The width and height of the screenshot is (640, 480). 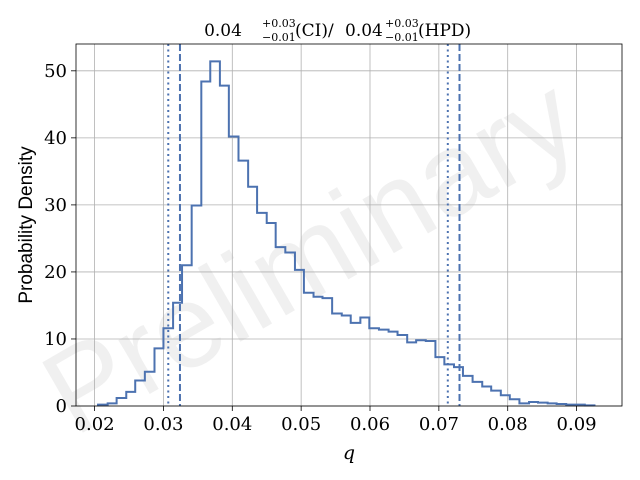 I want to click on x-tick-label: 0.05, so click(x=301, y=424).